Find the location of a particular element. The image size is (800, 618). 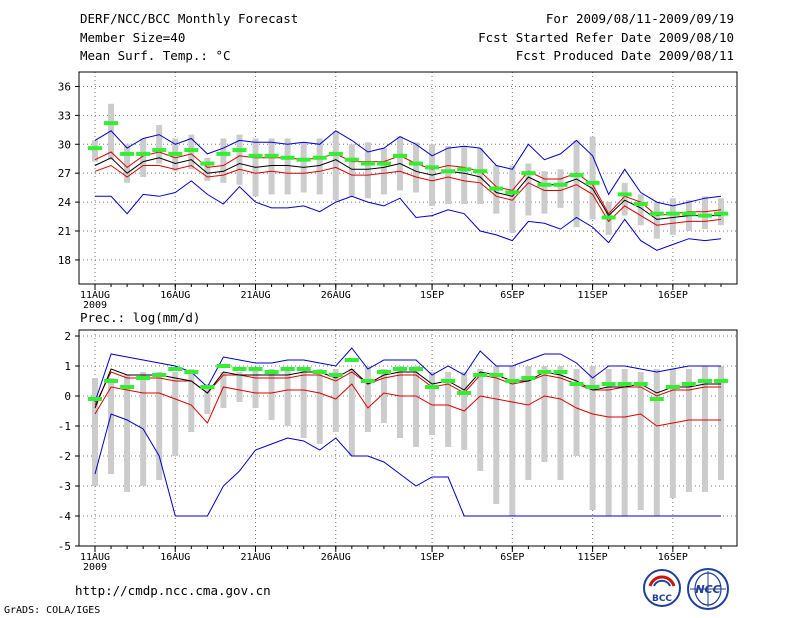

footer-url: http://cmdp.ncc.cma.gov.cn is located at coordinates (173, 590).